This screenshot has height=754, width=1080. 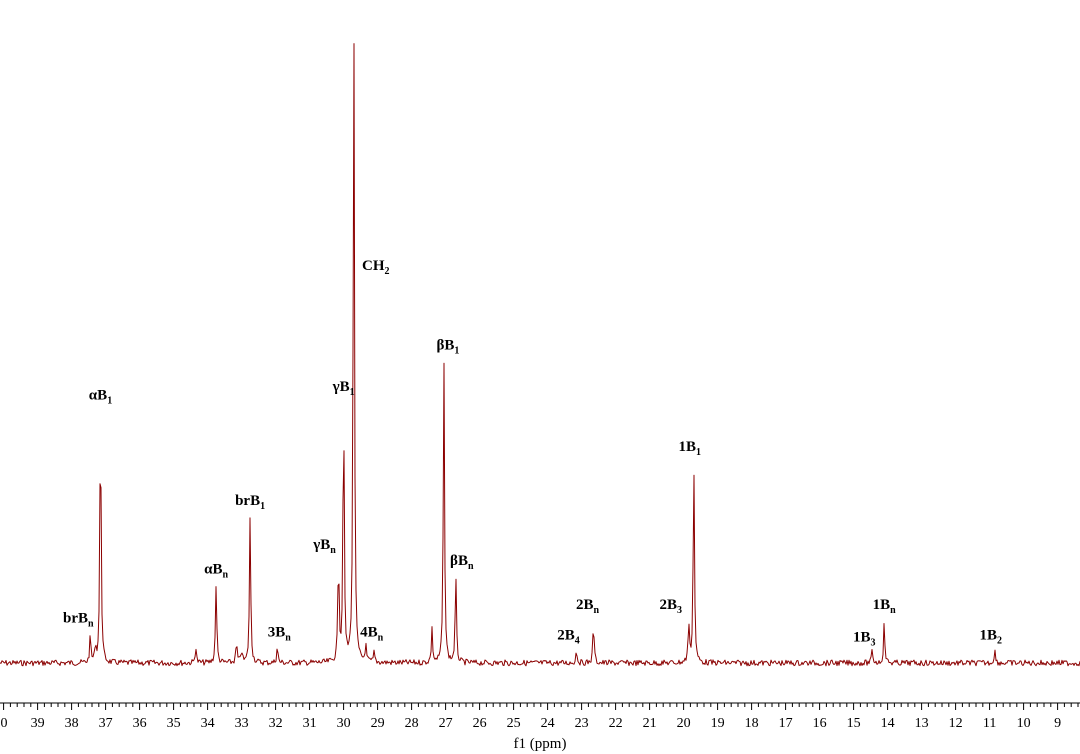 I want to click on x-tick-label: 33, so click(x=242, y=723).